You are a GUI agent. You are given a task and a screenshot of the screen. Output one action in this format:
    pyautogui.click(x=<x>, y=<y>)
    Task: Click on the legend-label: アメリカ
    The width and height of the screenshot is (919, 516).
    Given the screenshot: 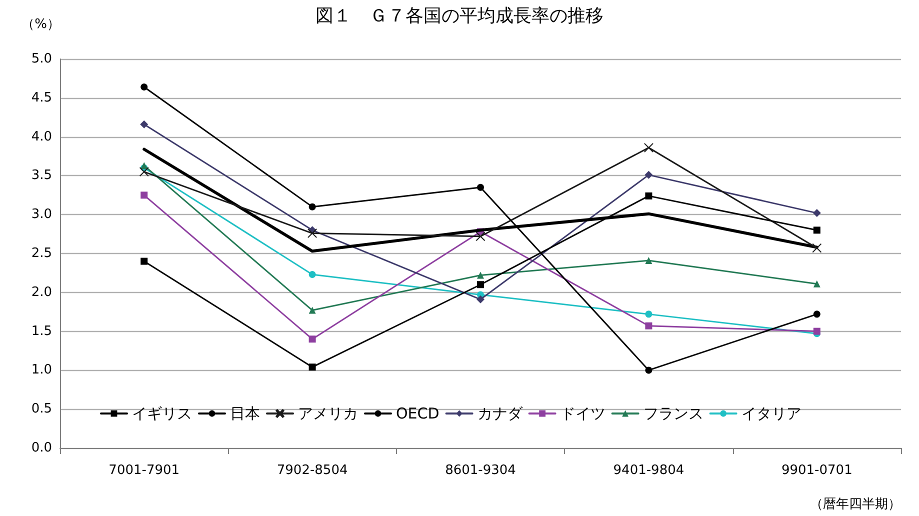 What is the action you would take?
    pyautogui.click(x=328, y=413)
    